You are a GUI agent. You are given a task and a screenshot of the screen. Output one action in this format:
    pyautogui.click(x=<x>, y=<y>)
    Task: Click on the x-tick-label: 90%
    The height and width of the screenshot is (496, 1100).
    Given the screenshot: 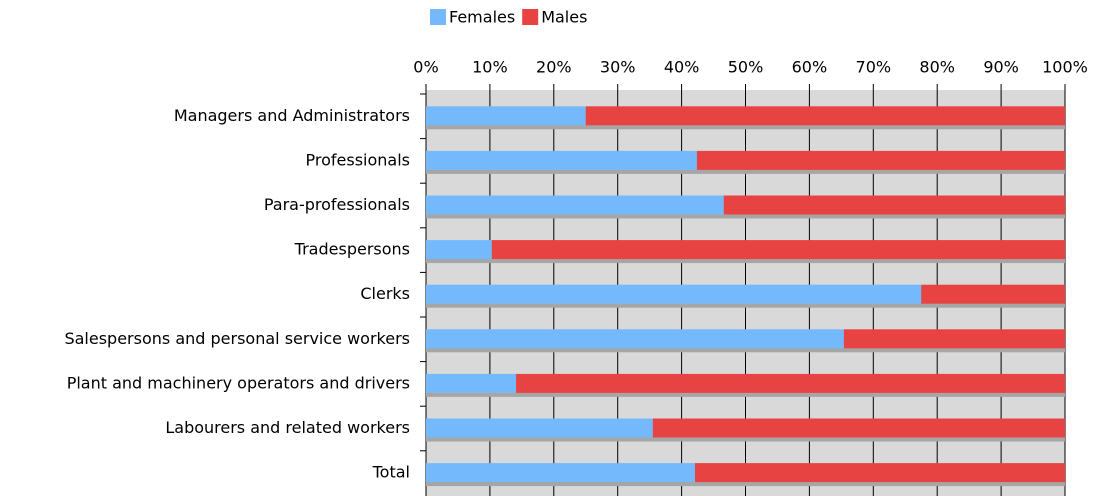 What is the action you would take?
    pyautogui.click(x=1001, y=67)
    